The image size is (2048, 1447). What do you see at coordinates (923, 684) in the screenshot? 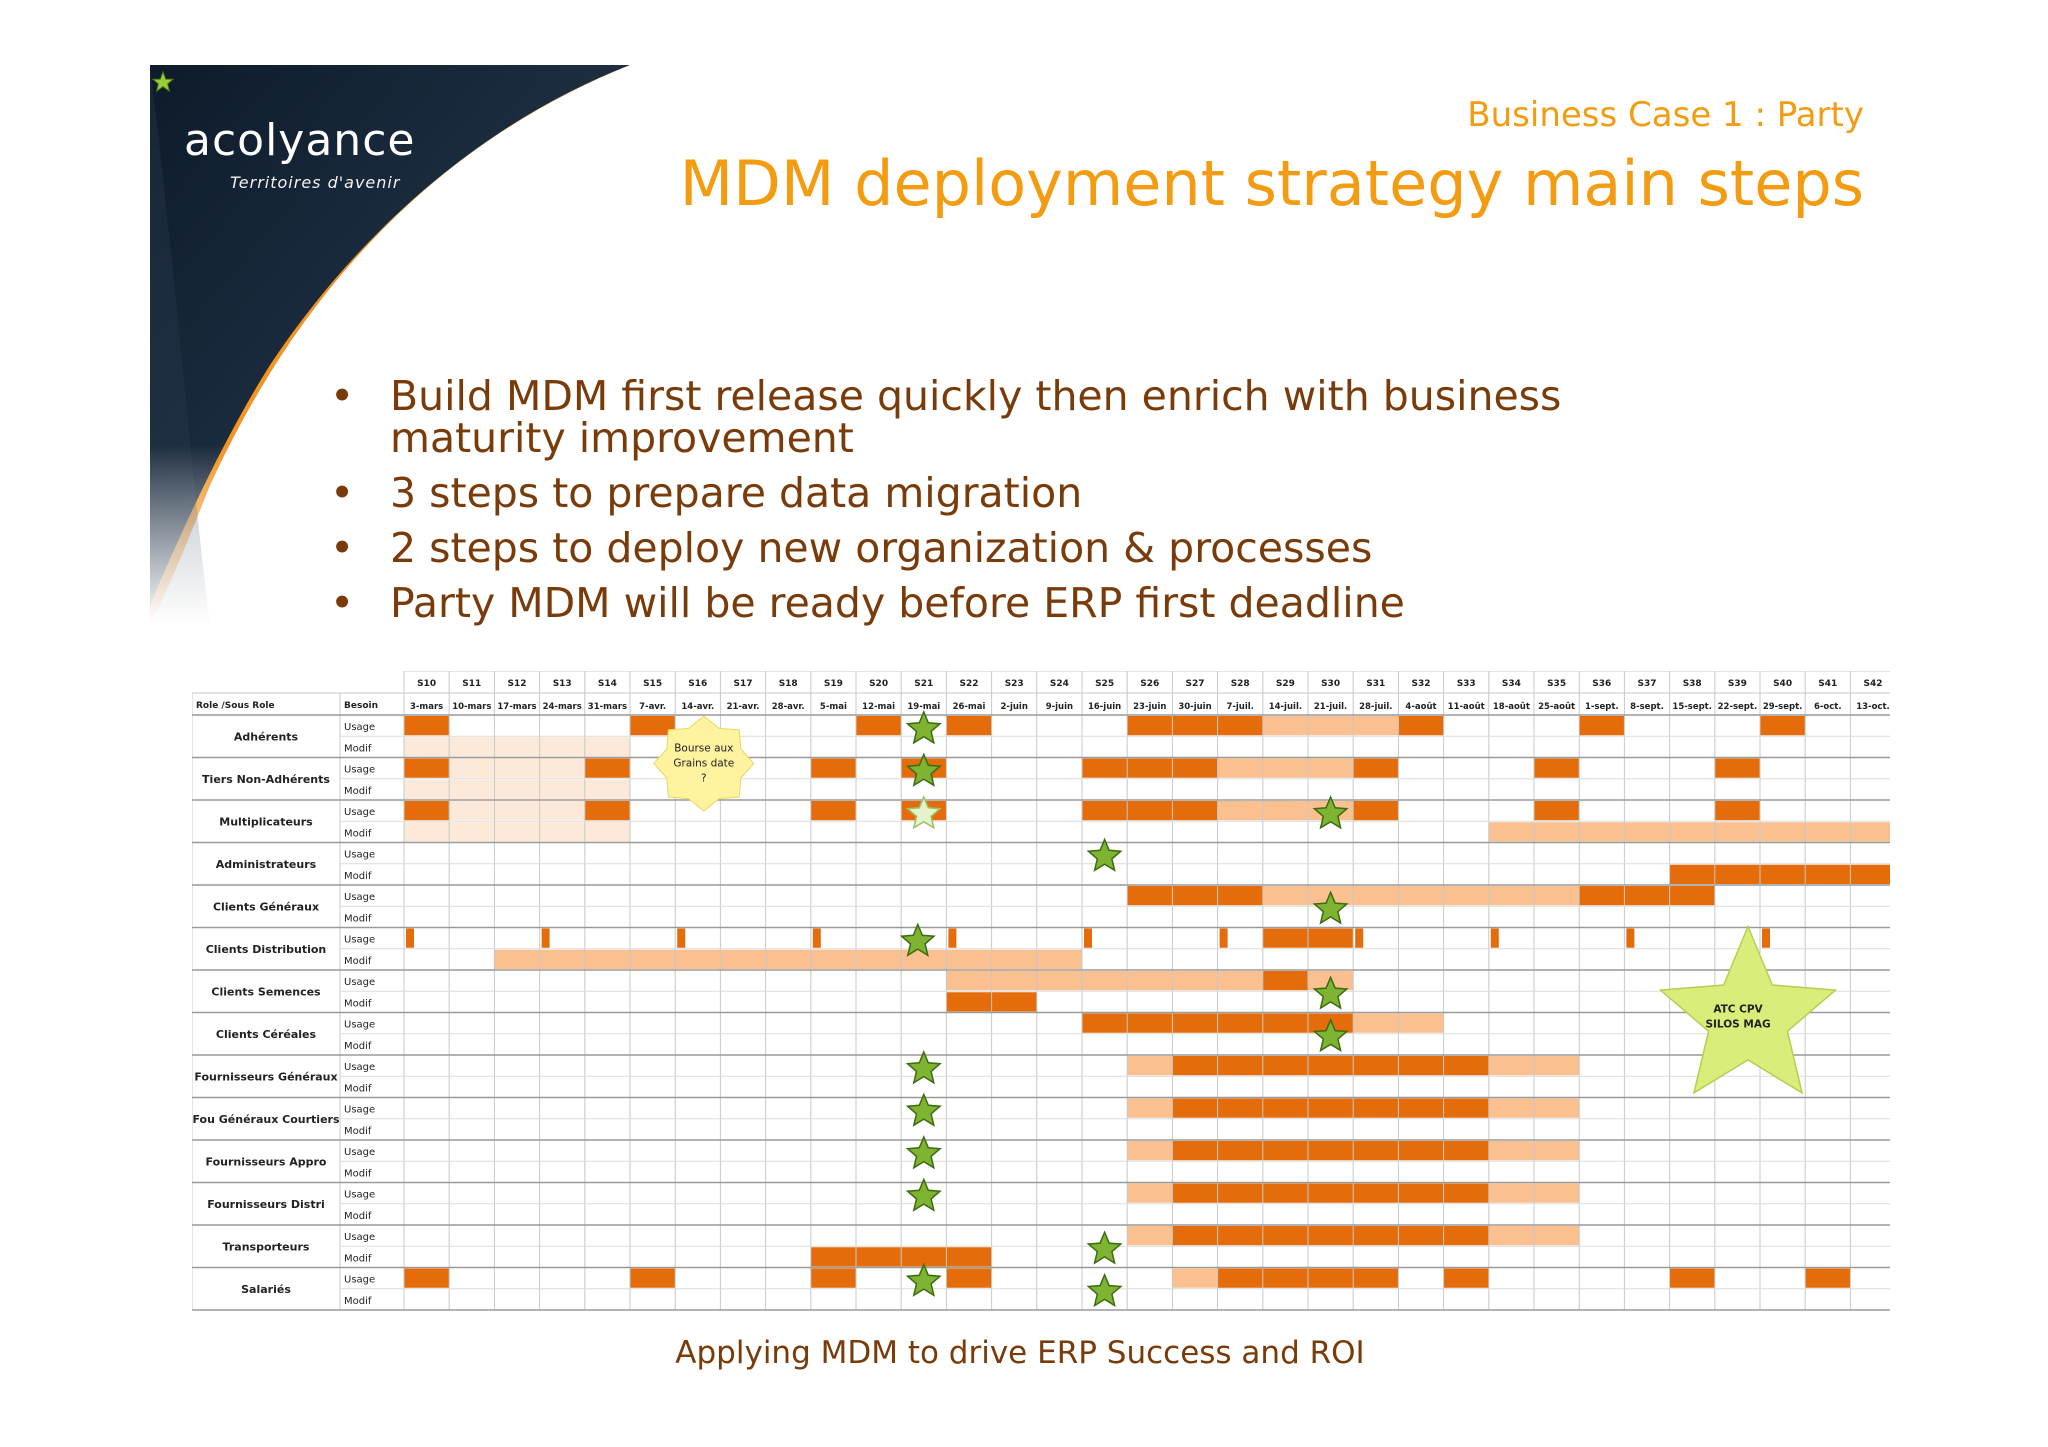
I see `week-label: S21` at bounding box center [923, 684].